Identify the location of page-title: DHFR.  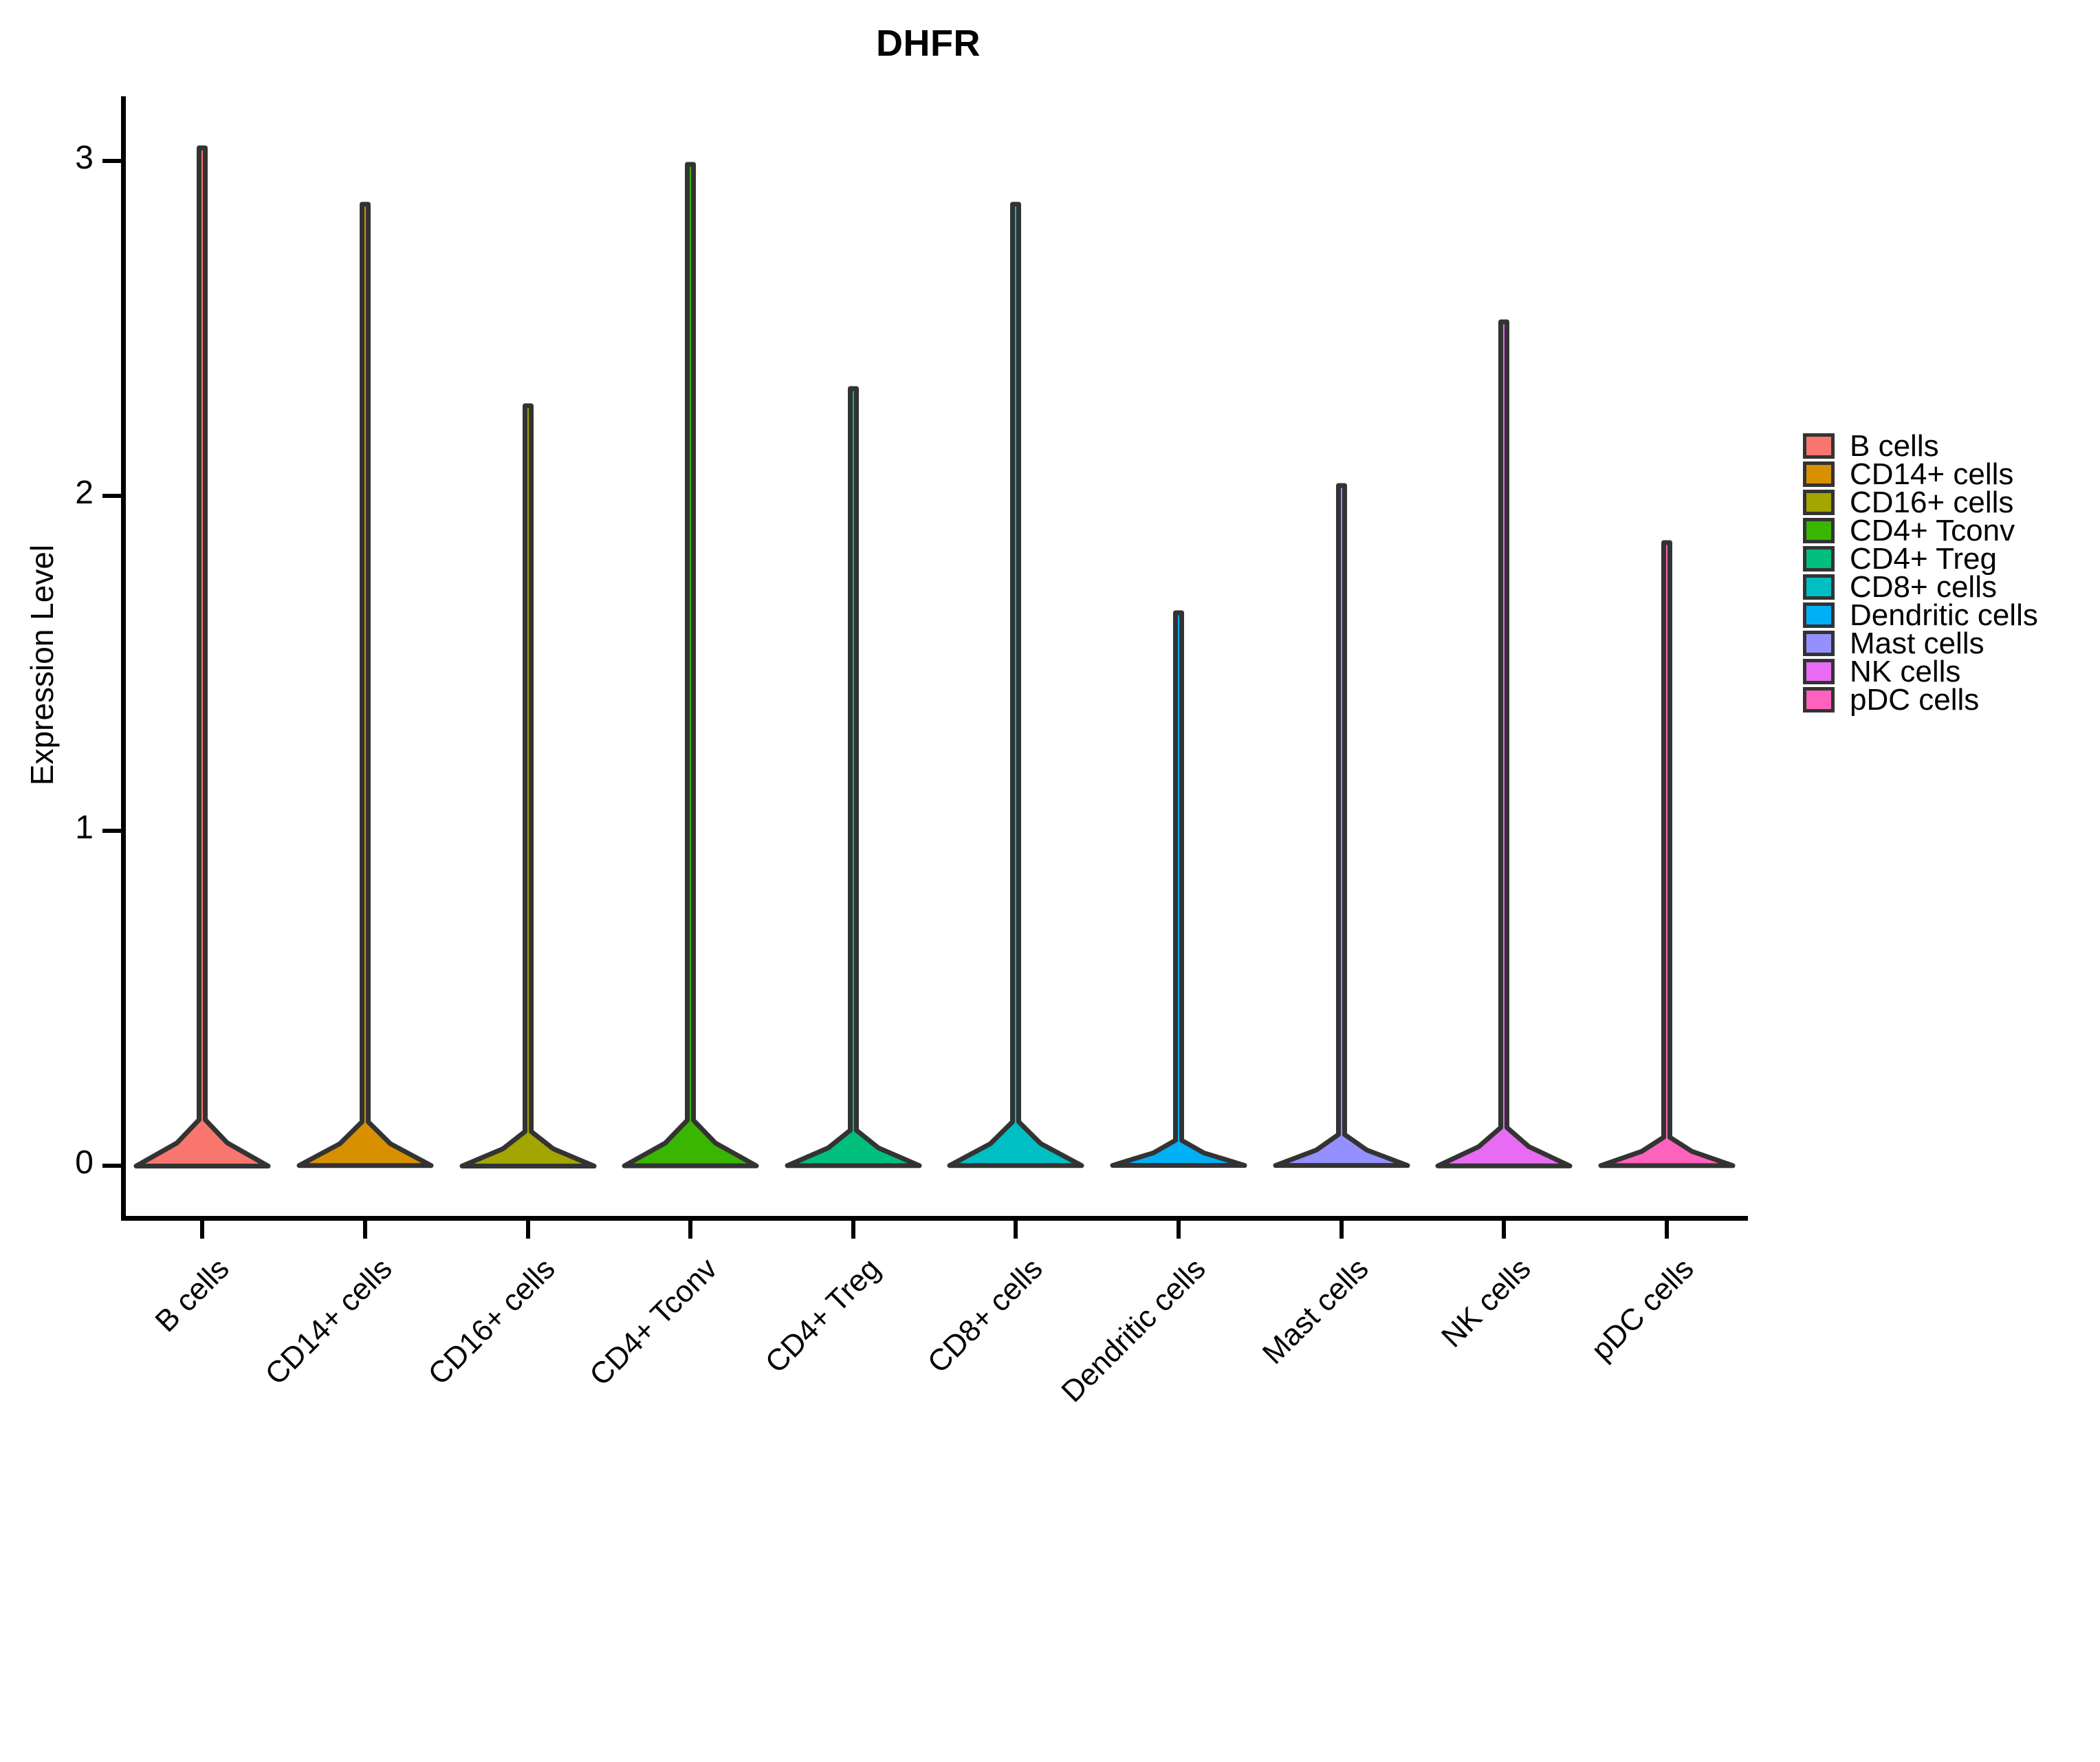
(928, 43).